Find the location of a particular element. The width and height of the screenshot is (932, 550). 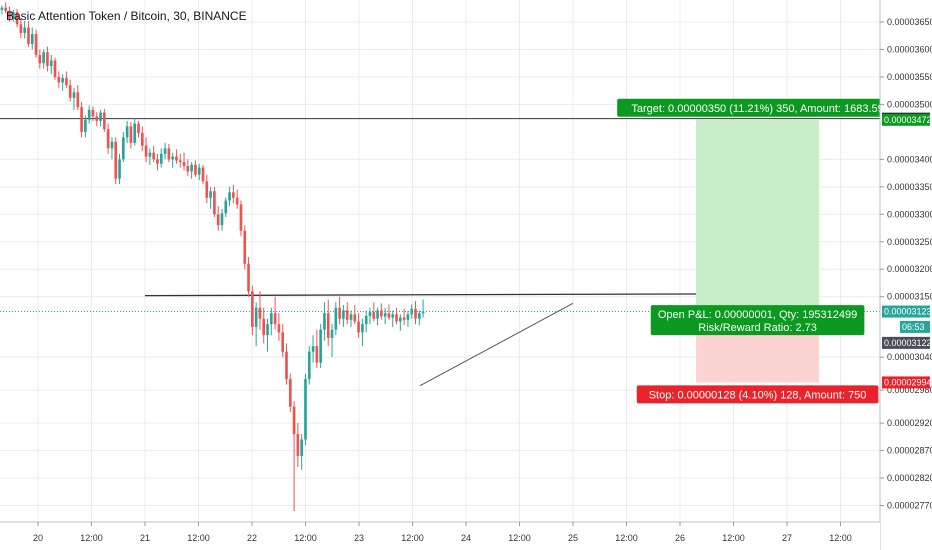

target-price-badge-bg is located at coordinates (906, 119).